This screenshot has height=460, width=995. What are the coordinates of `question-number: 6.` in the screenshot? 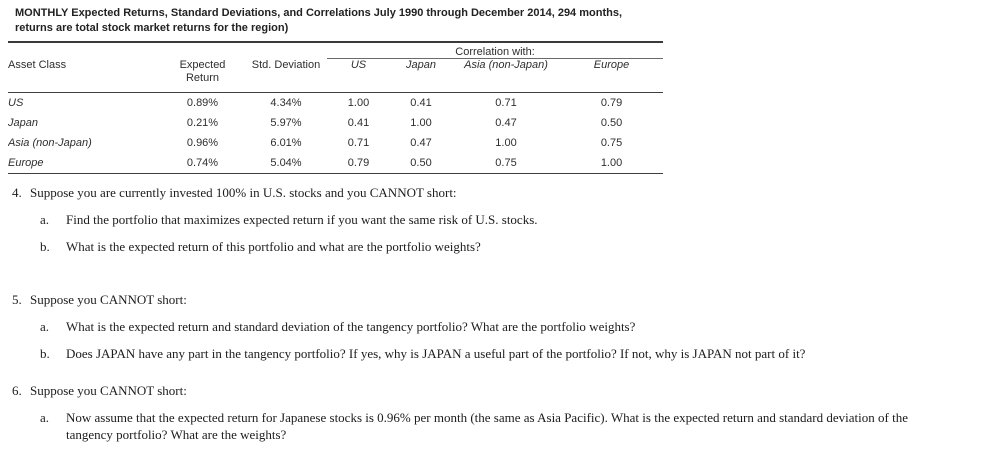 It's located at (17, 390).